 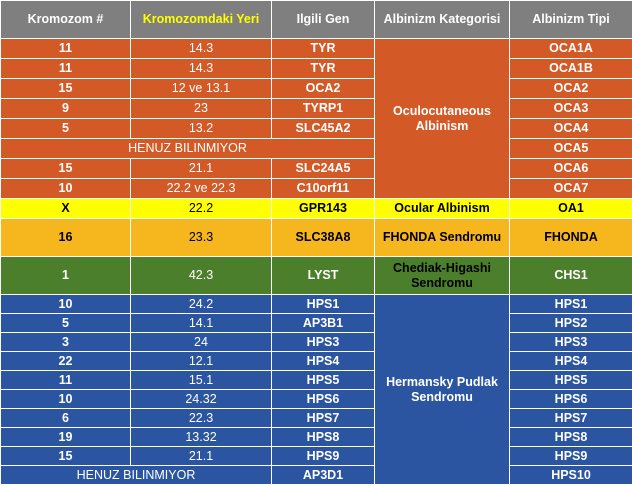 I want to click on chromosome-cell: 1, so click(x=65, y=275).